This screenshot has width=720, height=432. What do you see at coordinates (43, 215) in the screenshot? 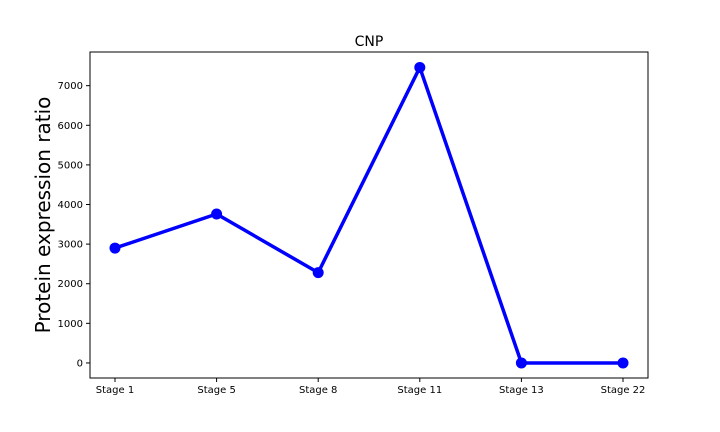
I see `y-axis-label: Protein expression ratio` at bounding box center [43, 215].